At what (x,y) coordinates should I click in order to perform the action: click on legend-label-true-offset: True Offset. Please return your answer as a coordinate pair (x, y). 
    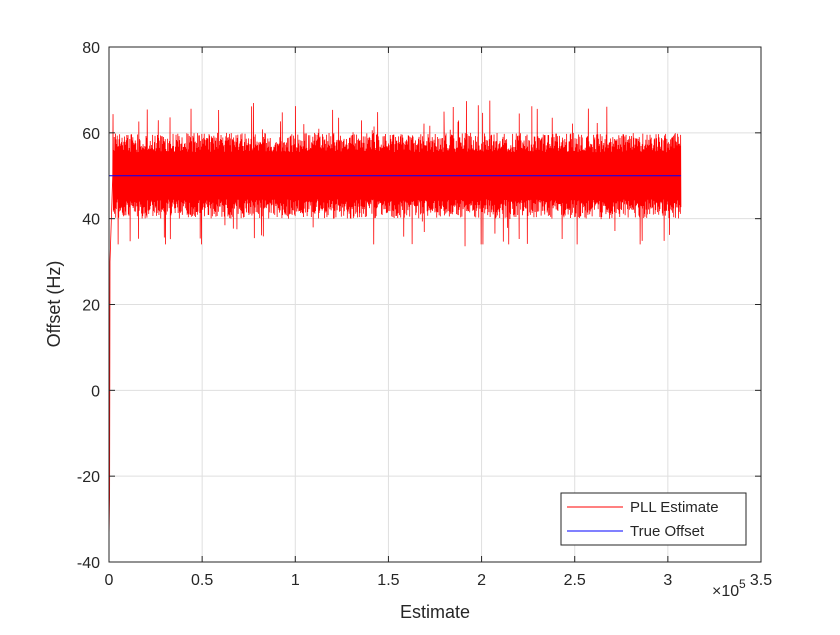
    Looking at the image, I should click on (667, 531).